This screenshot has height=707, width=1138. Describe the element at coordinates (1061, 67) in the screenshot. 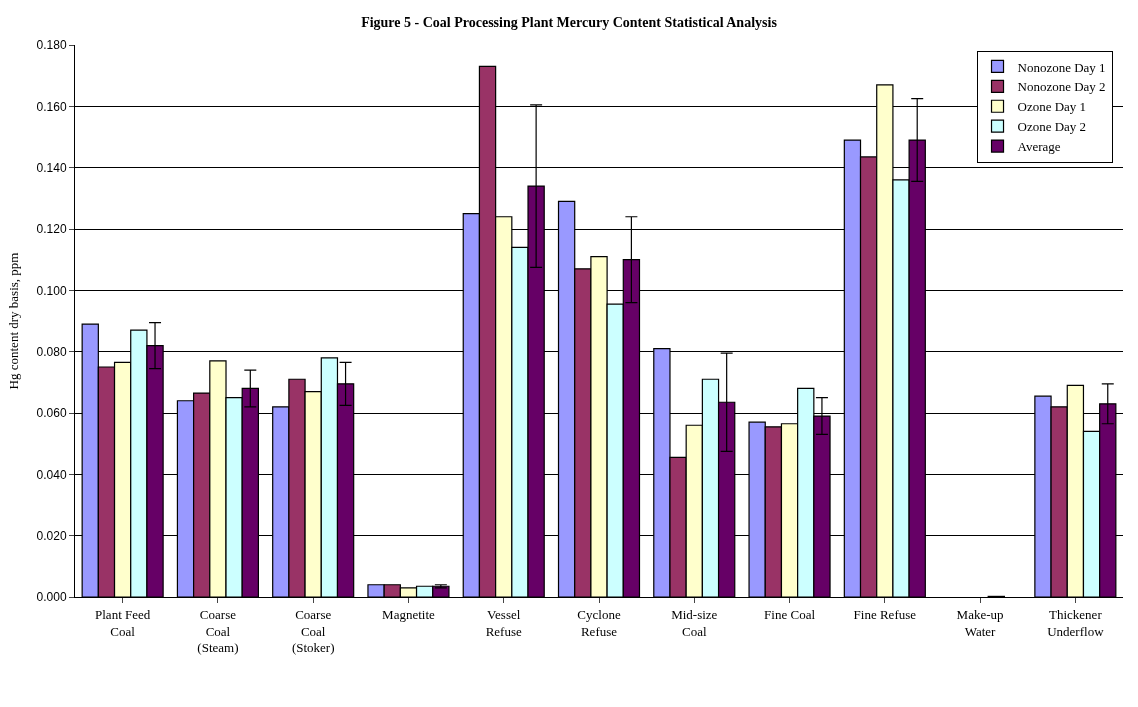

I see `legend-label: Nonozone Day 1` at that location.